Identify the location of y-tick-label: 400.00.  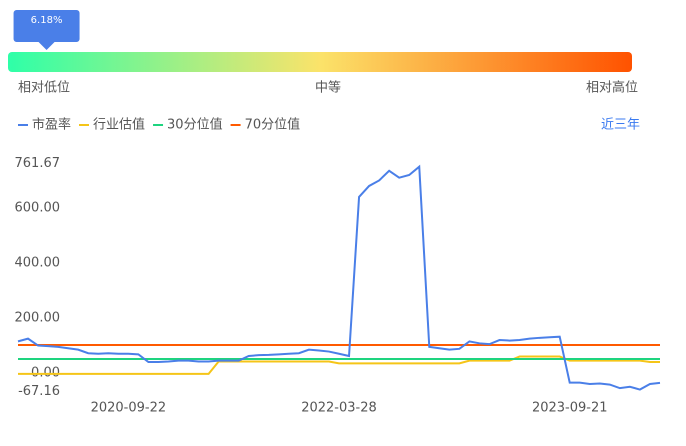
(38, 262).